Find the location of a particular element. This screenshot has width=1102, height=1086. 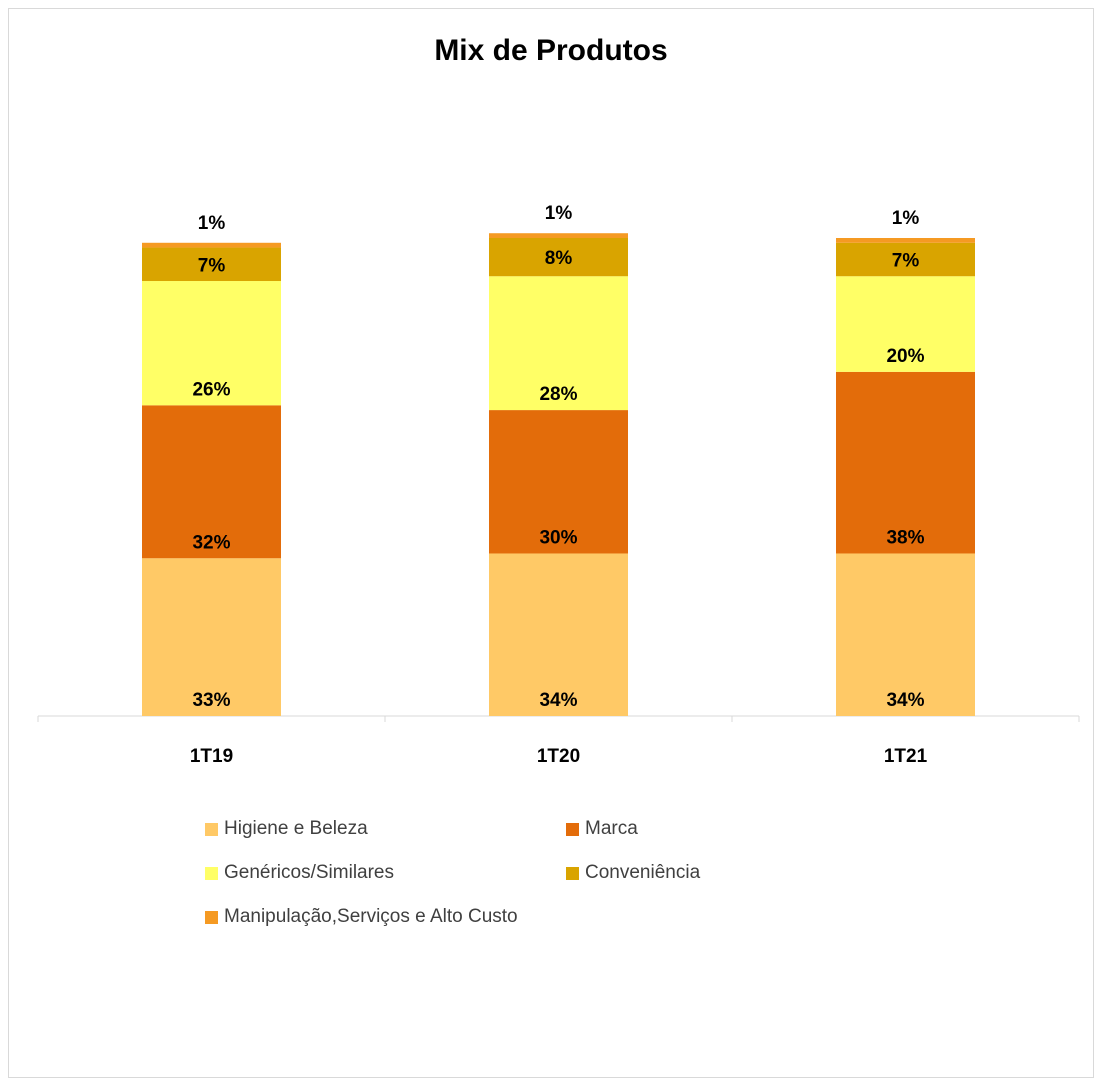

bar-segment-2-1T21 is located at coordinates (905, 324).